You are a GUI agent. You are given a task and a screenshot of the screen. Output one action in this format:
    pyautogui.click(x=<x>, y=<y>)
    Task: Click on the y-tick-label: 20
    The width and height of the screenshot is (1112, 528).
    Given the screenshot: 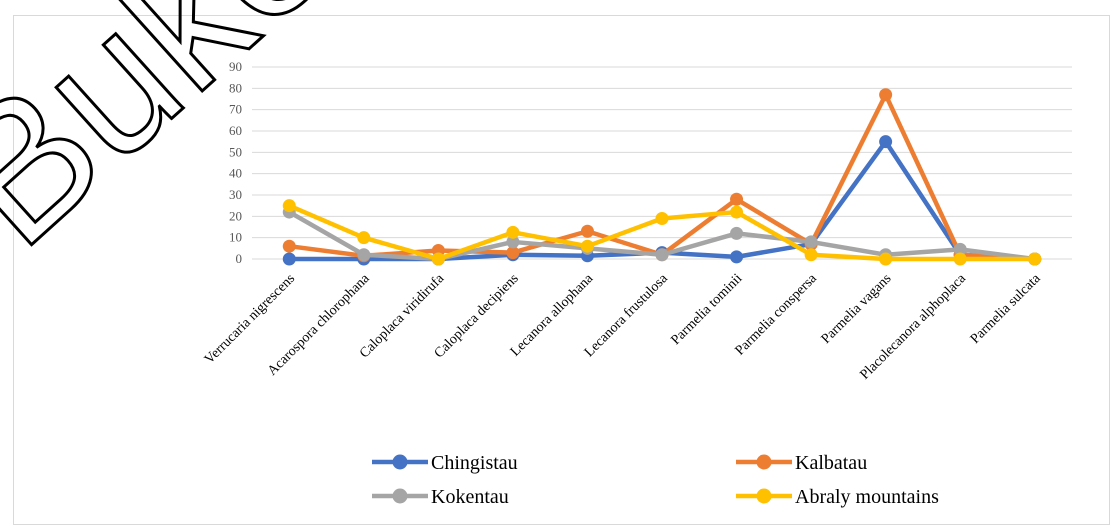 What is the action you would take?
    pyautogui.click(x=235, y=215)
    